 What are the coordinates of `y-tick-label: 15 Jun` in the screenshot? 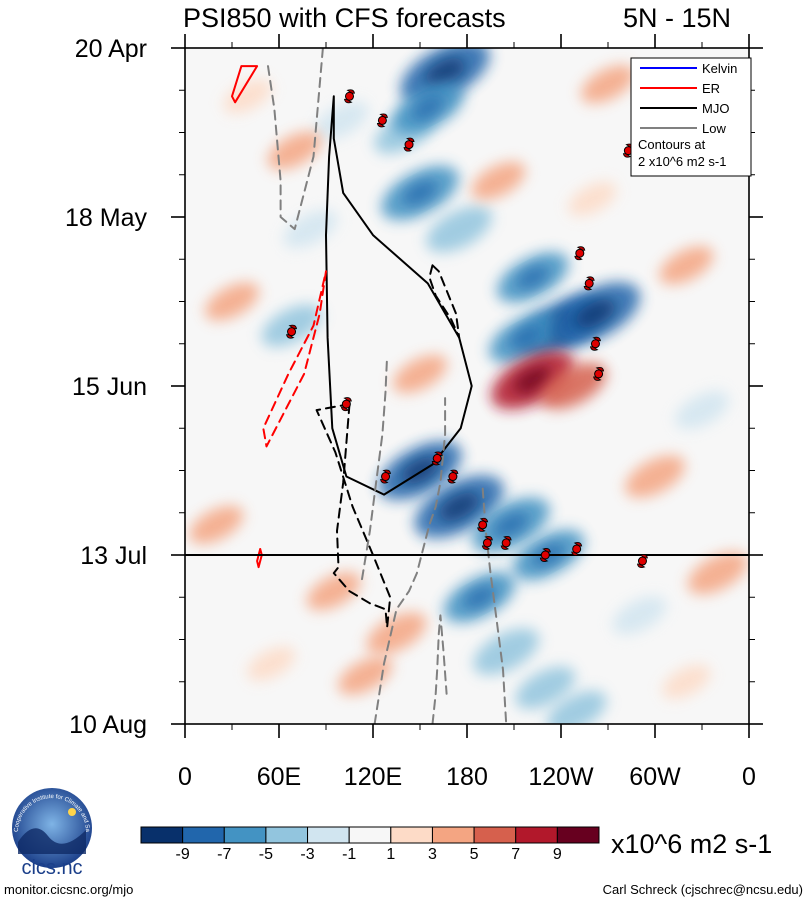 It's located at (109, 387).